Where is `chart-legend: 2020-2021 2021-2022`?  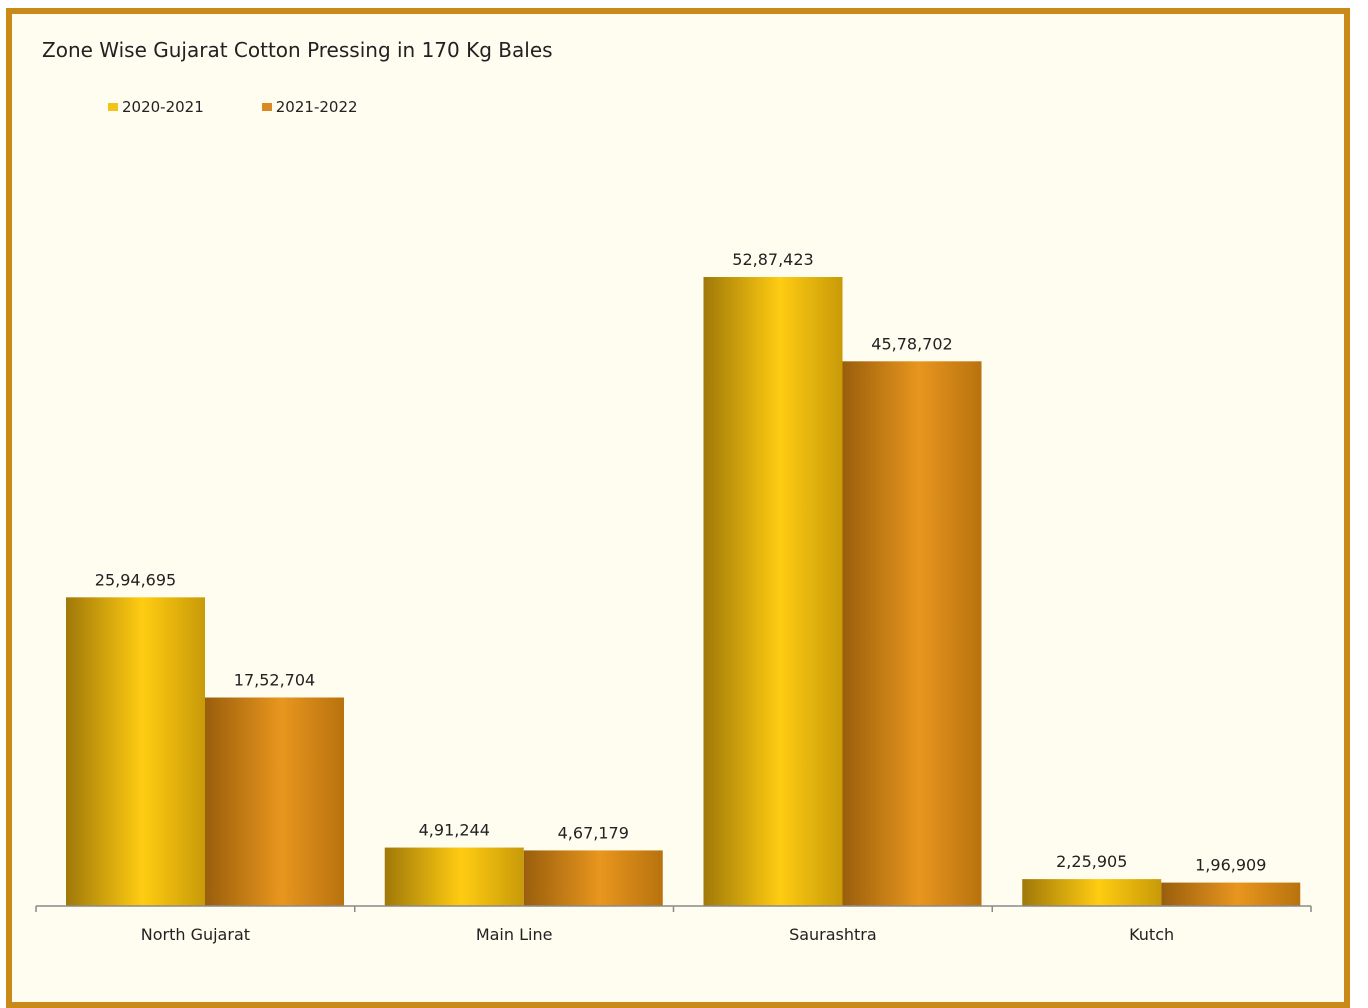
chart-legend: 2020-2021 2021-2022 is located at coordinates (233, 107).